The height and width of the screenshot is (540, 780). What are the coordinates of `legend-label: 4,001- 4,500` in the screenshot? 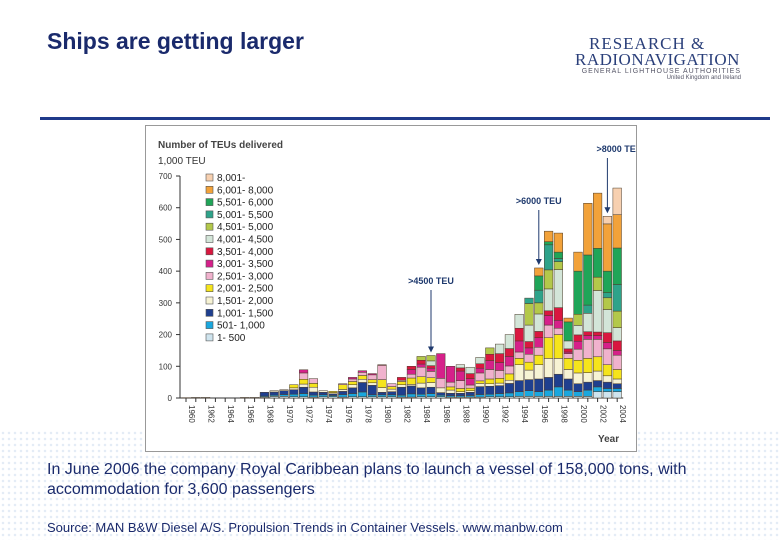 It's located at (245, 240).